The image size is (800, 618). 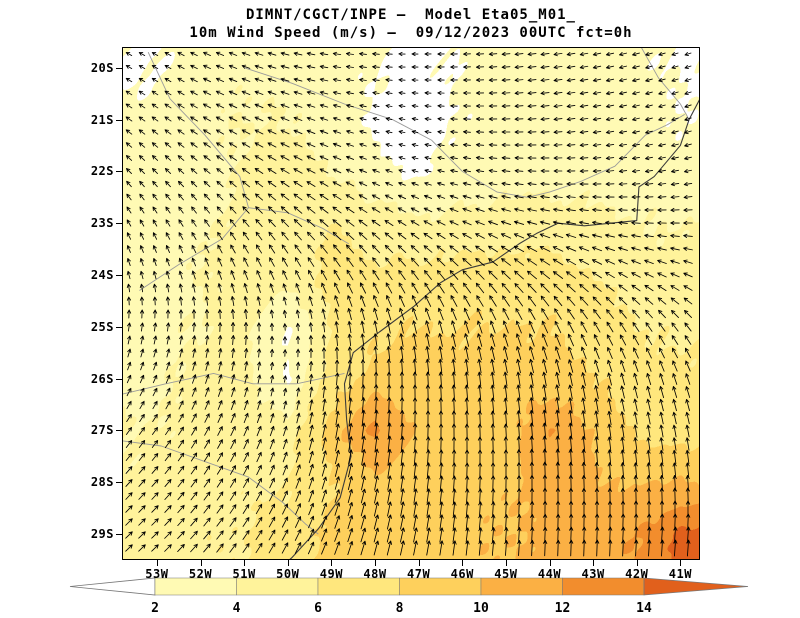 I want to click on colorbar-label: 12, so click(x=563, y=608).